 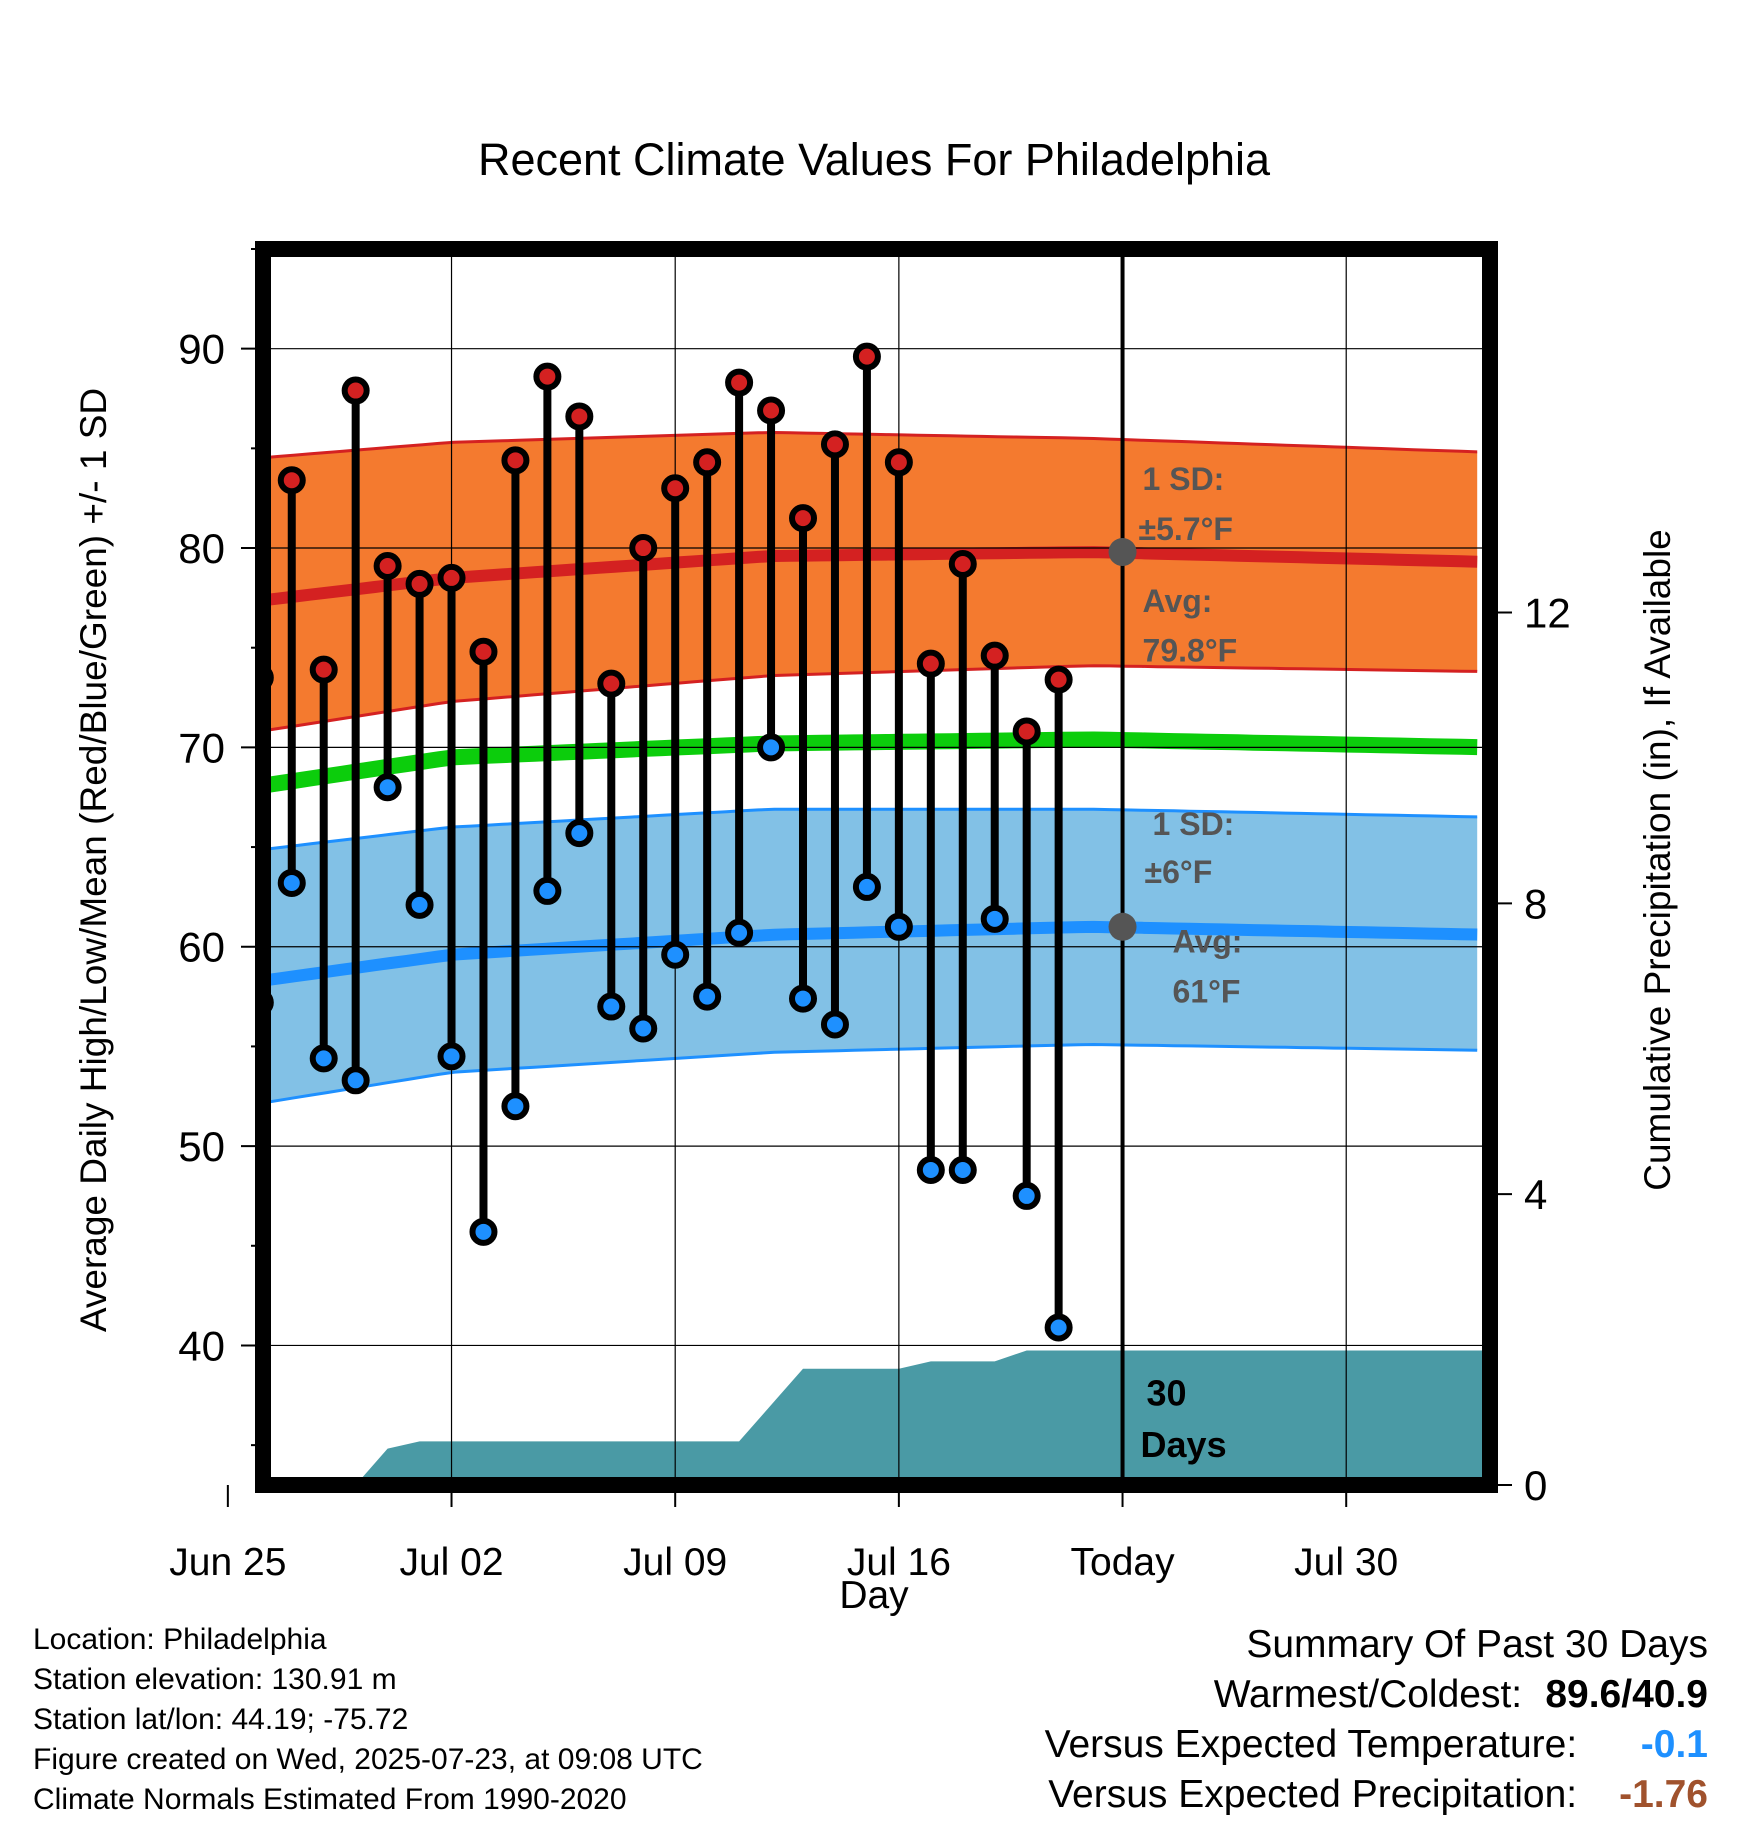 I want to click on elevation-text: Station elevation: 130.91 m, so click(x=215, y=1679).